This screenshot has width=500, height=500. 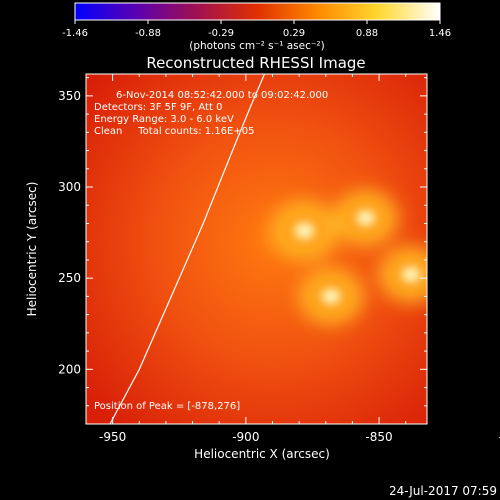 I want to click on peak-position-label: Position of Peak = [-878,276], so click(x=167, y=406).